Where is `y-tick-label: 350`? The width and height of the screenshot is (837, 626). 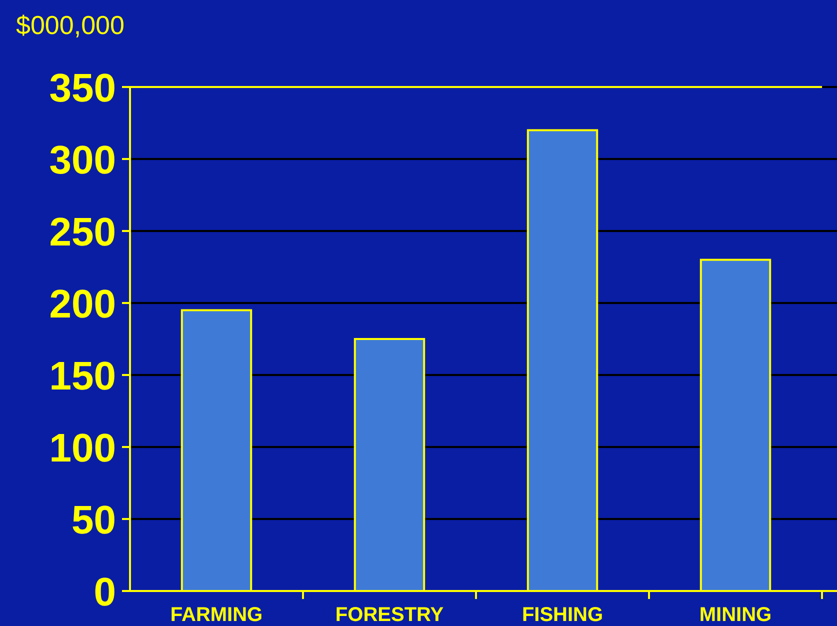
y-tick-label: 350 is located at coordinates (82, 88).